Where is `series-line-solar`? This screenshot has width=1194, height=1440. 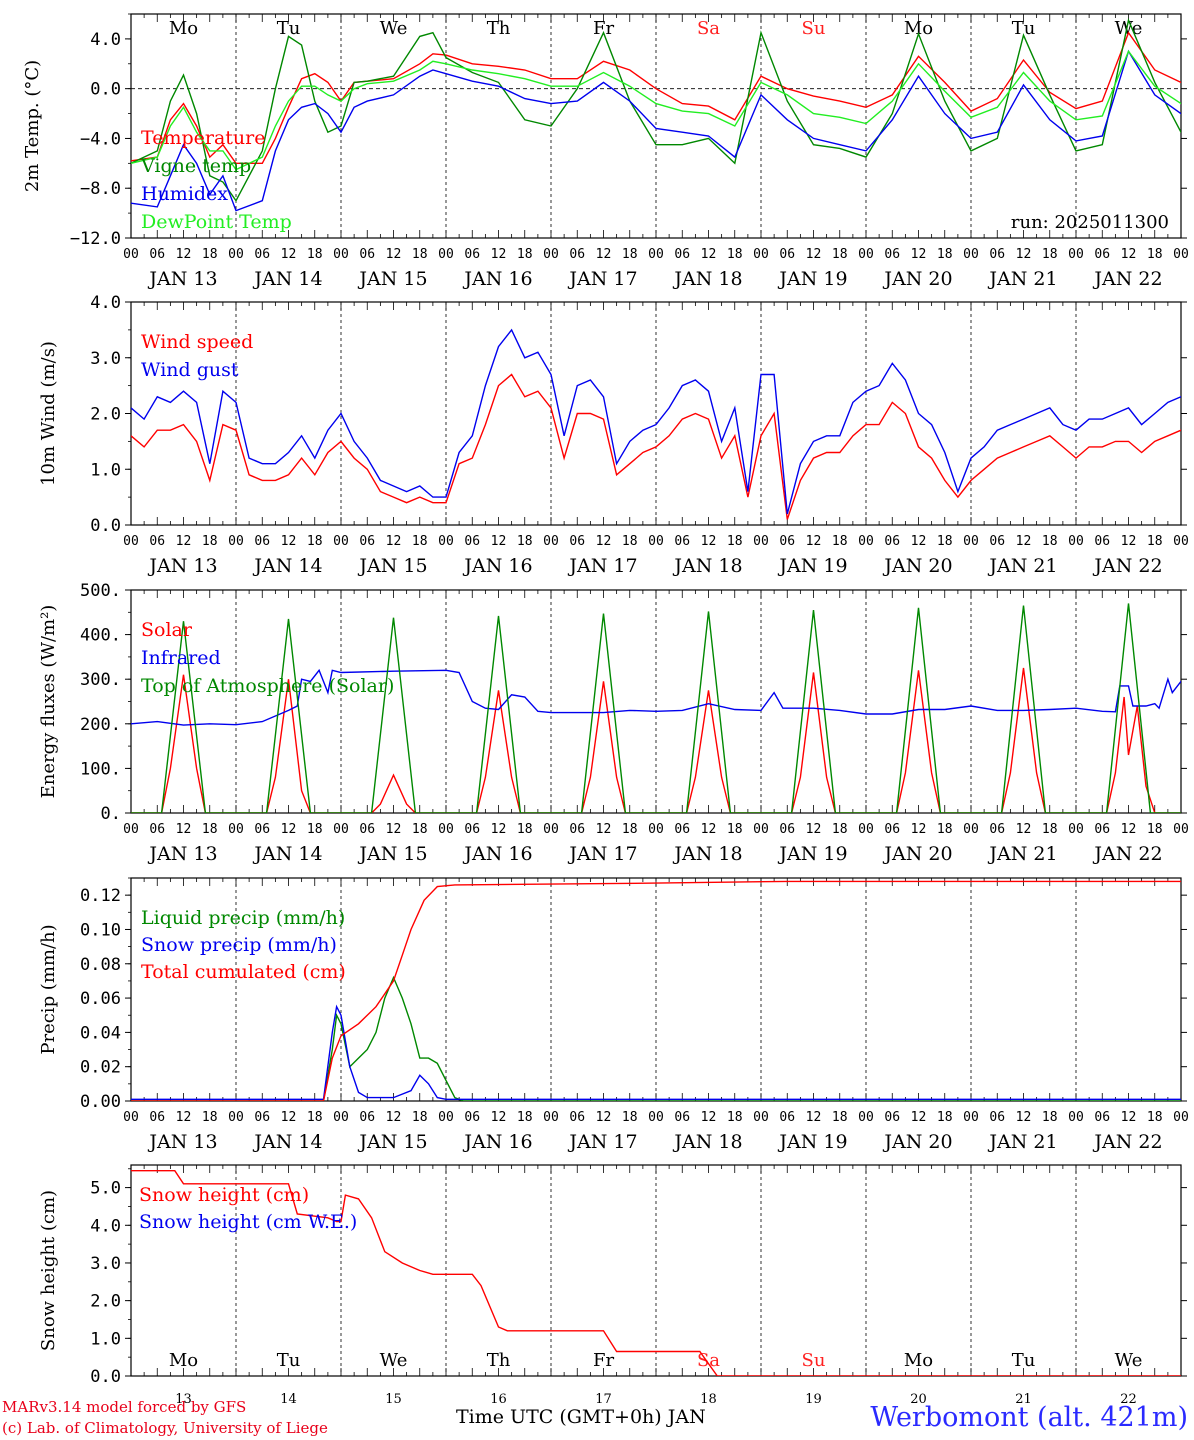 series-line-solar is located at coordinates (656, 740).